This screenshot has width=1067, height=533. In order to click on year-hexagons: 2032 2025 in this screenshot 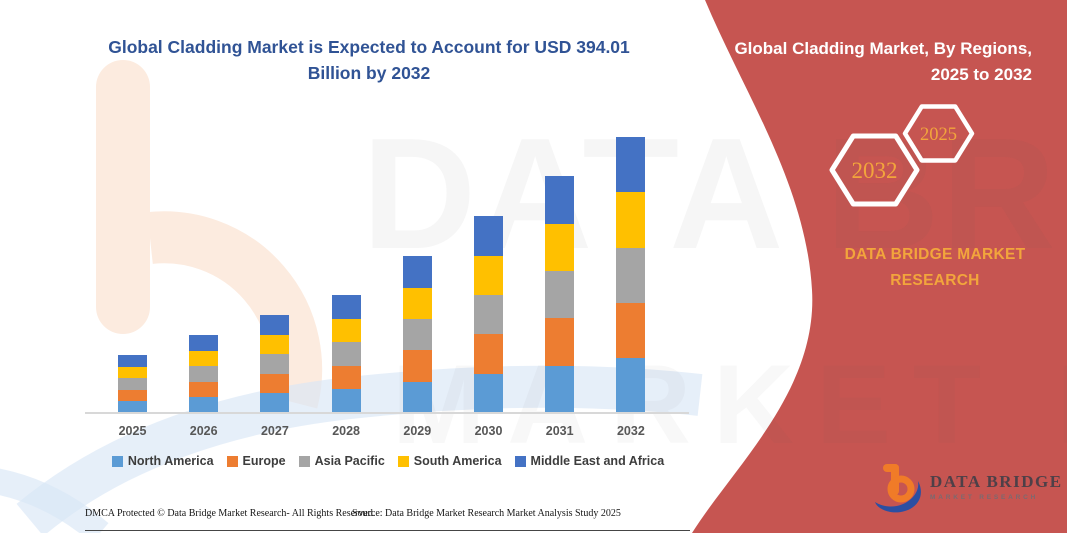, I will do `click(902, 155)`.